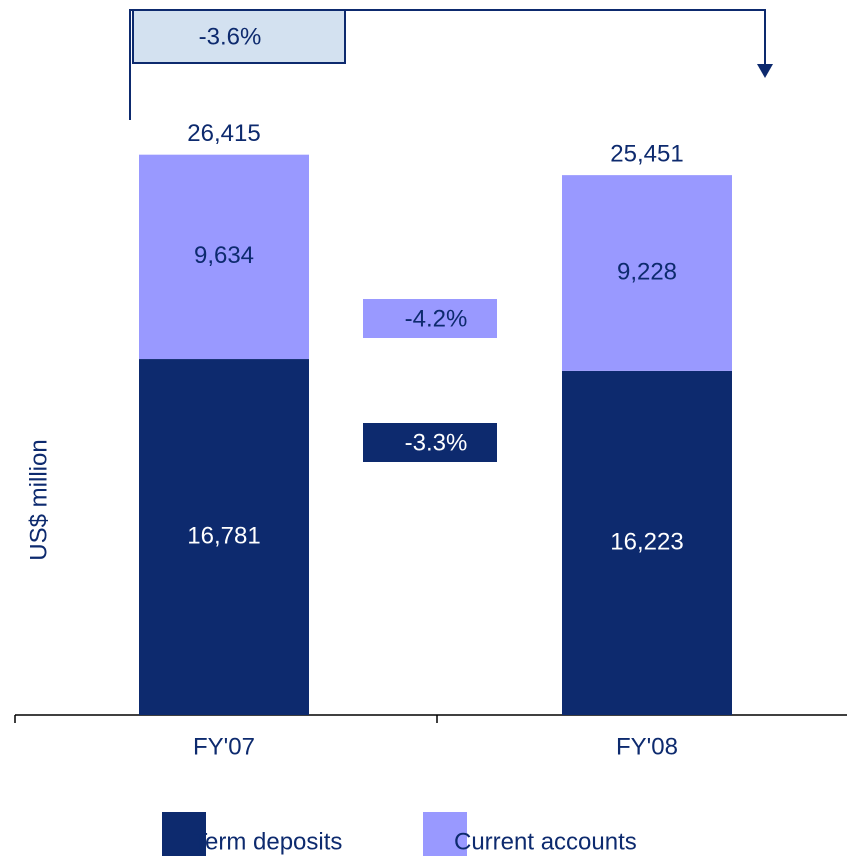 This screenshot has height=859, width=847. What do you see at coordinates (38, 499) in the screenshot?
I see `y-axis-label: US$ million` at bounding box center [38, 499].